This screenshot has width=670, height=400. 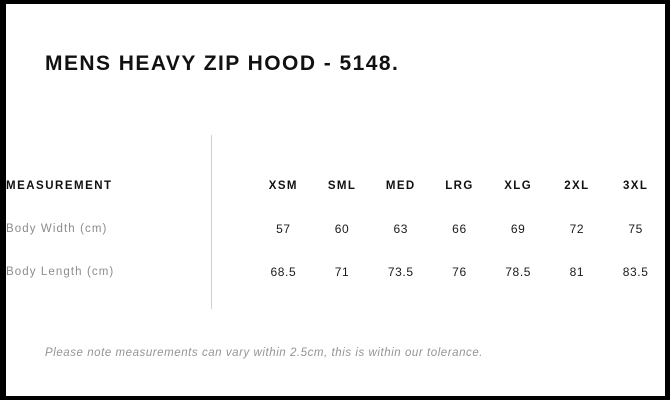 I want to click on row-label-body-length: Body Length (cm), so click(x=60, y=271).